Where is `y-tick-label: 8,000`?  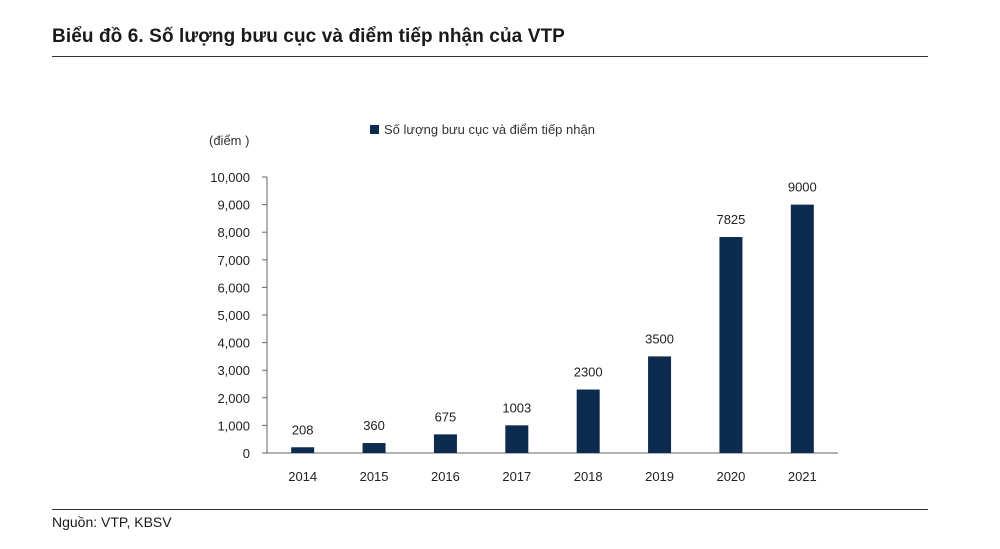
y-tick-label: 8,000 is located at coordinates (233, 232).